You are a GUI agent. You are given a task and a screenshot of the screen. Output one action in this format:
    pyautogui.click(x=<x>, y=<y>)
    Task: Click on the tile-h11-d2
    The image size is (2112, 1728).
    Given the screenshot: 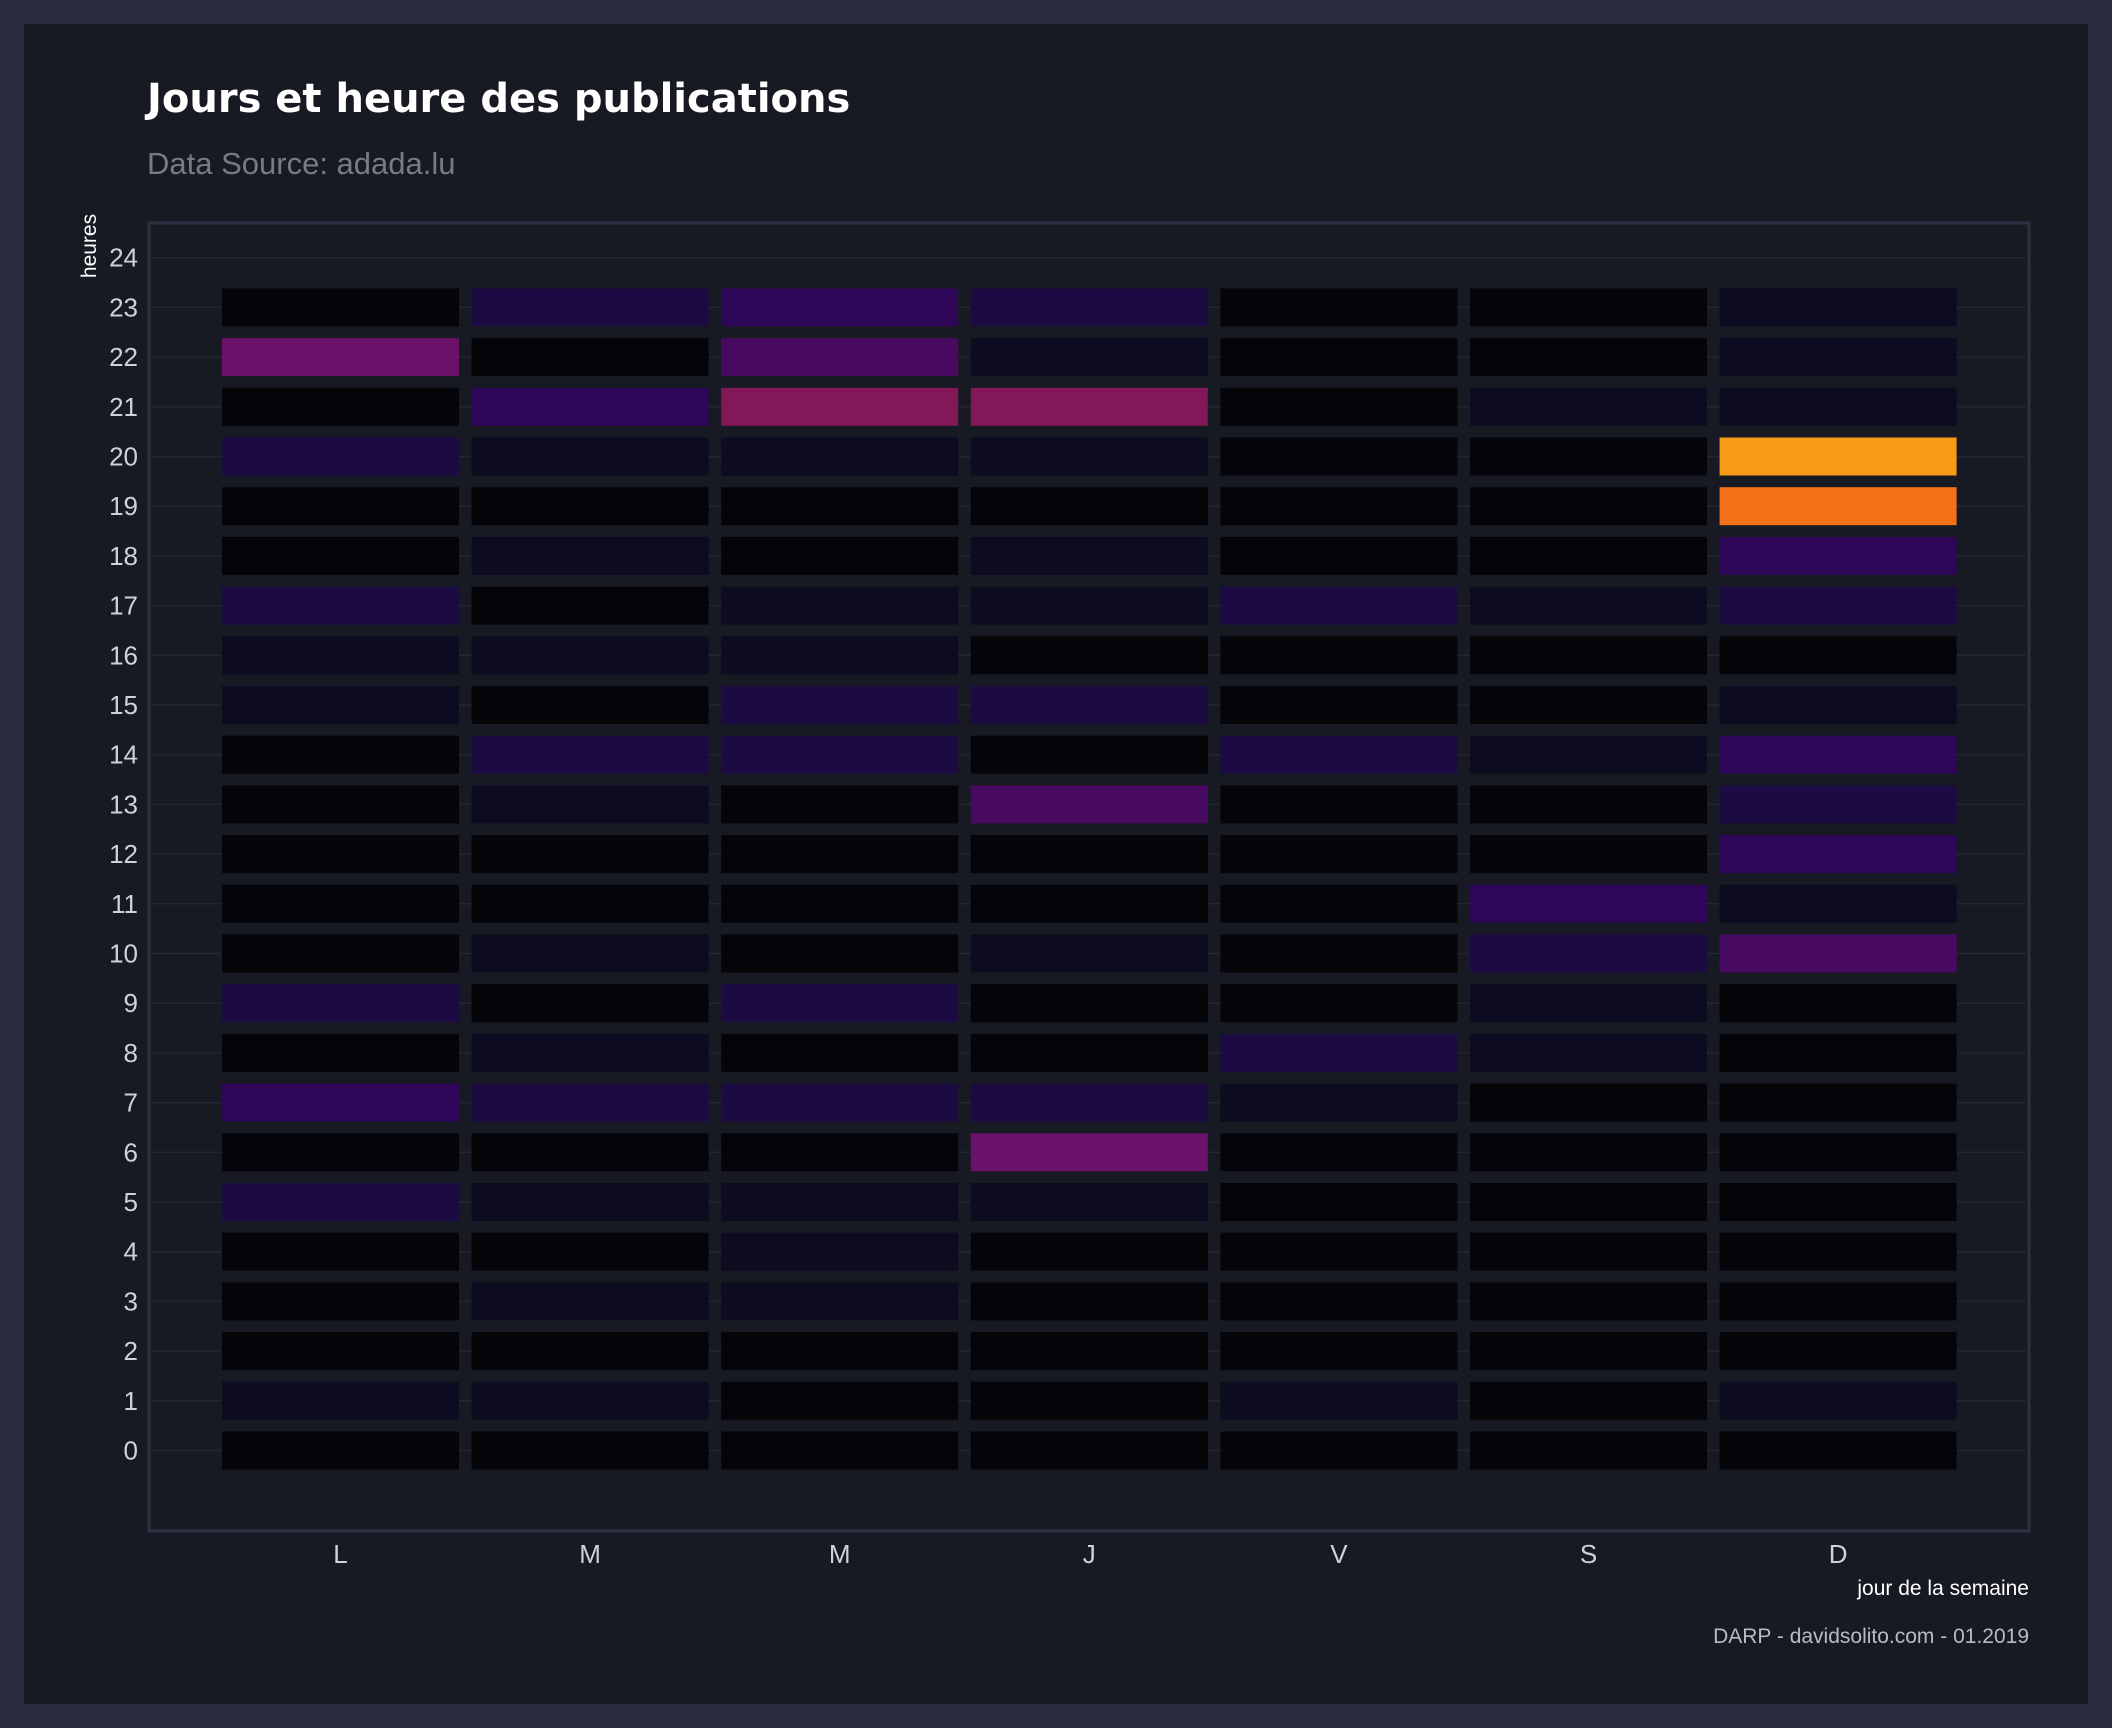 What is the action you would take?
    pyautogui.click(x=840, y=903)
    